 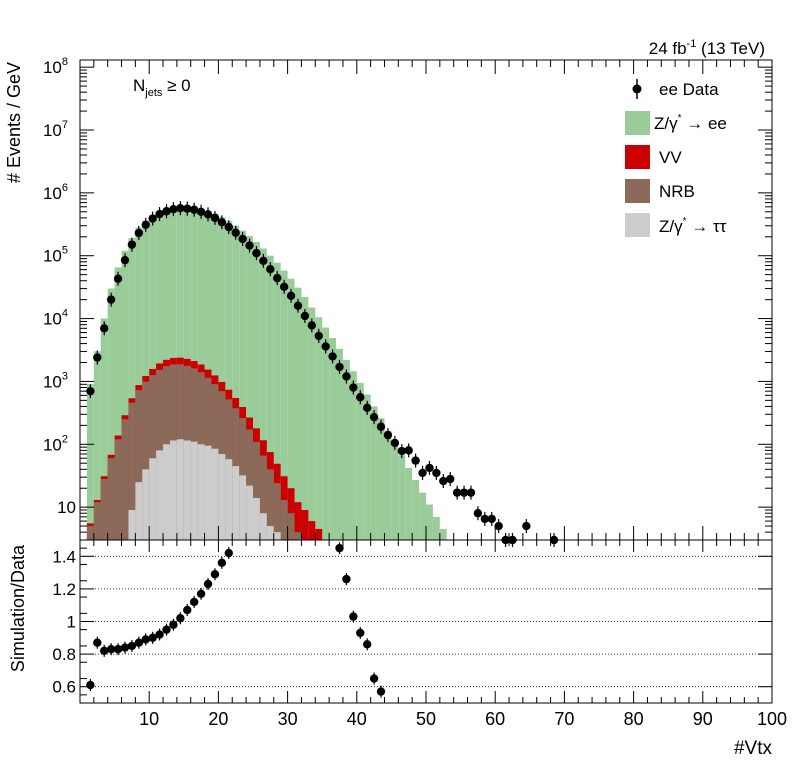 I want to click on njets-annotation: Njets ≥ 0, so click(x=162, y=87).